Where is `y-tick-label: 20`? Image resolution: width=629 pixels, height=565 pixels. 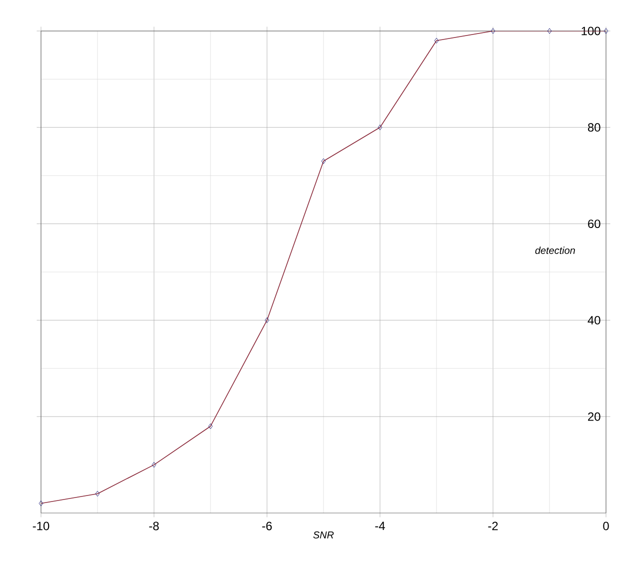 y-tick-label: 20 is located at coordinates (594, 416).